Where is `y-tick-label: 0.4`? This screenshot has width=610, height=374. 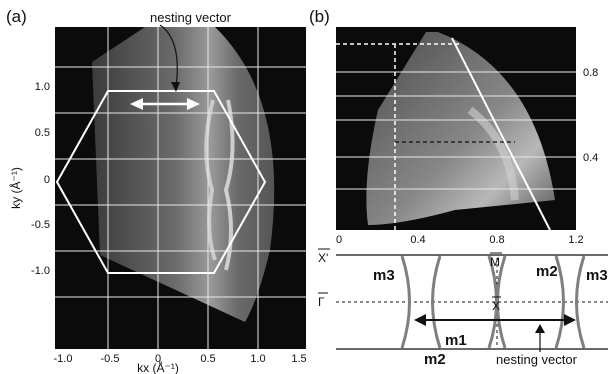 y-tick-label: 0.4 is located at coordinates (590, 158).